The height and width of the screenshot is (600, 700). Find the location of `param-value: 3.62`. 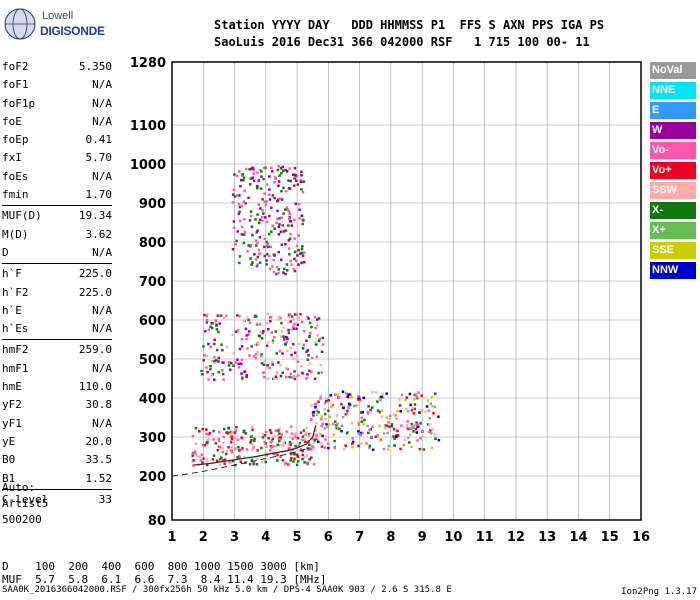

param-value: 3.62 is located at coordinates (99, 234).